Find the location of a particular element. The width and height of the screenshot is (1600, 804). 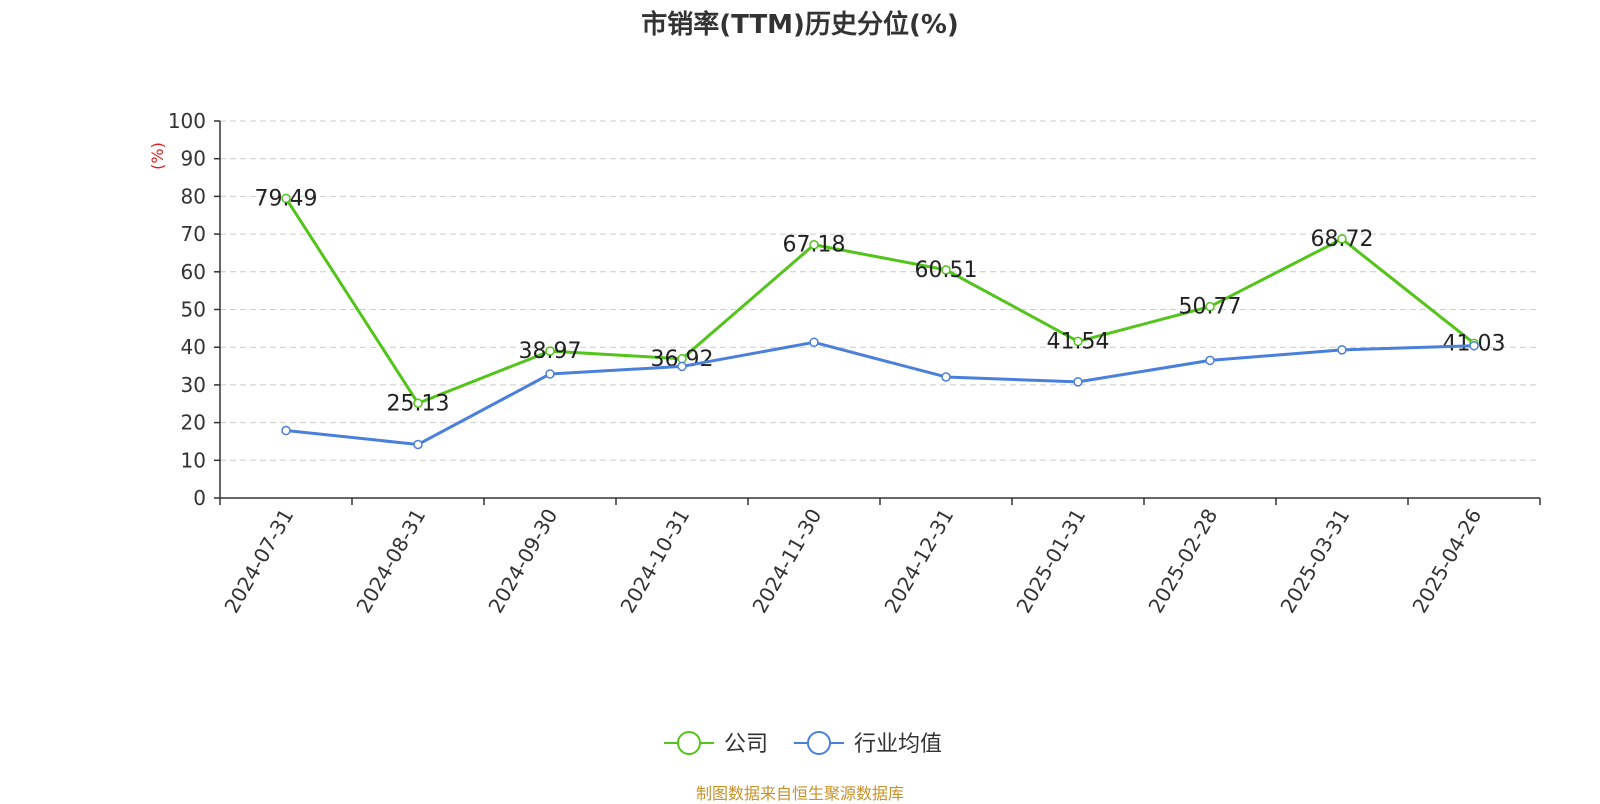

y-tick-label: 10 is located at coordinates (193, 460).